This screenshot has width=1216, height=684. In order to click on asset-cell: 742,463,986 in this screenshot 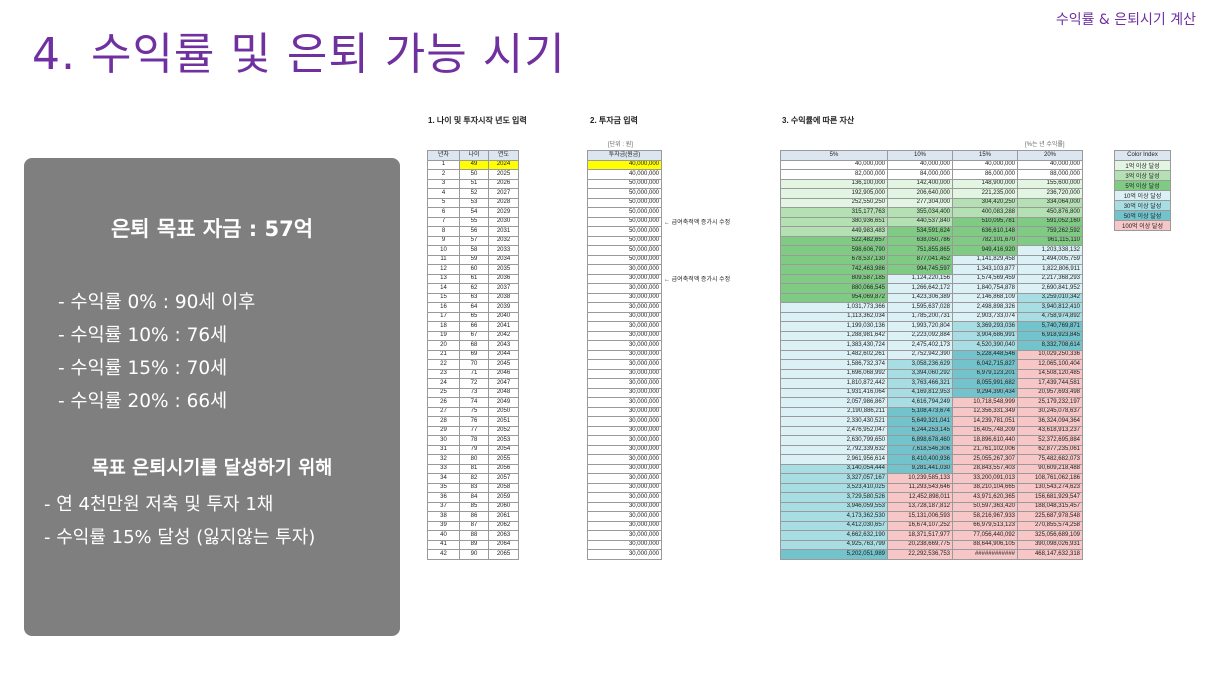, I will do `click(834, 269)`.